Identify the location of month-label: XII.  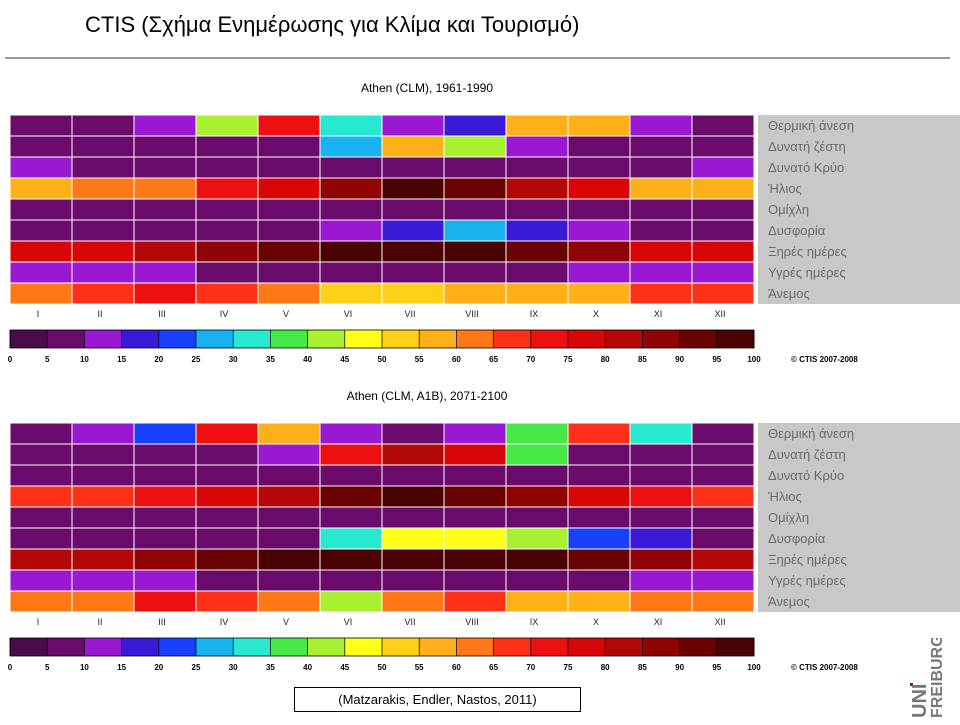
(719, 314).